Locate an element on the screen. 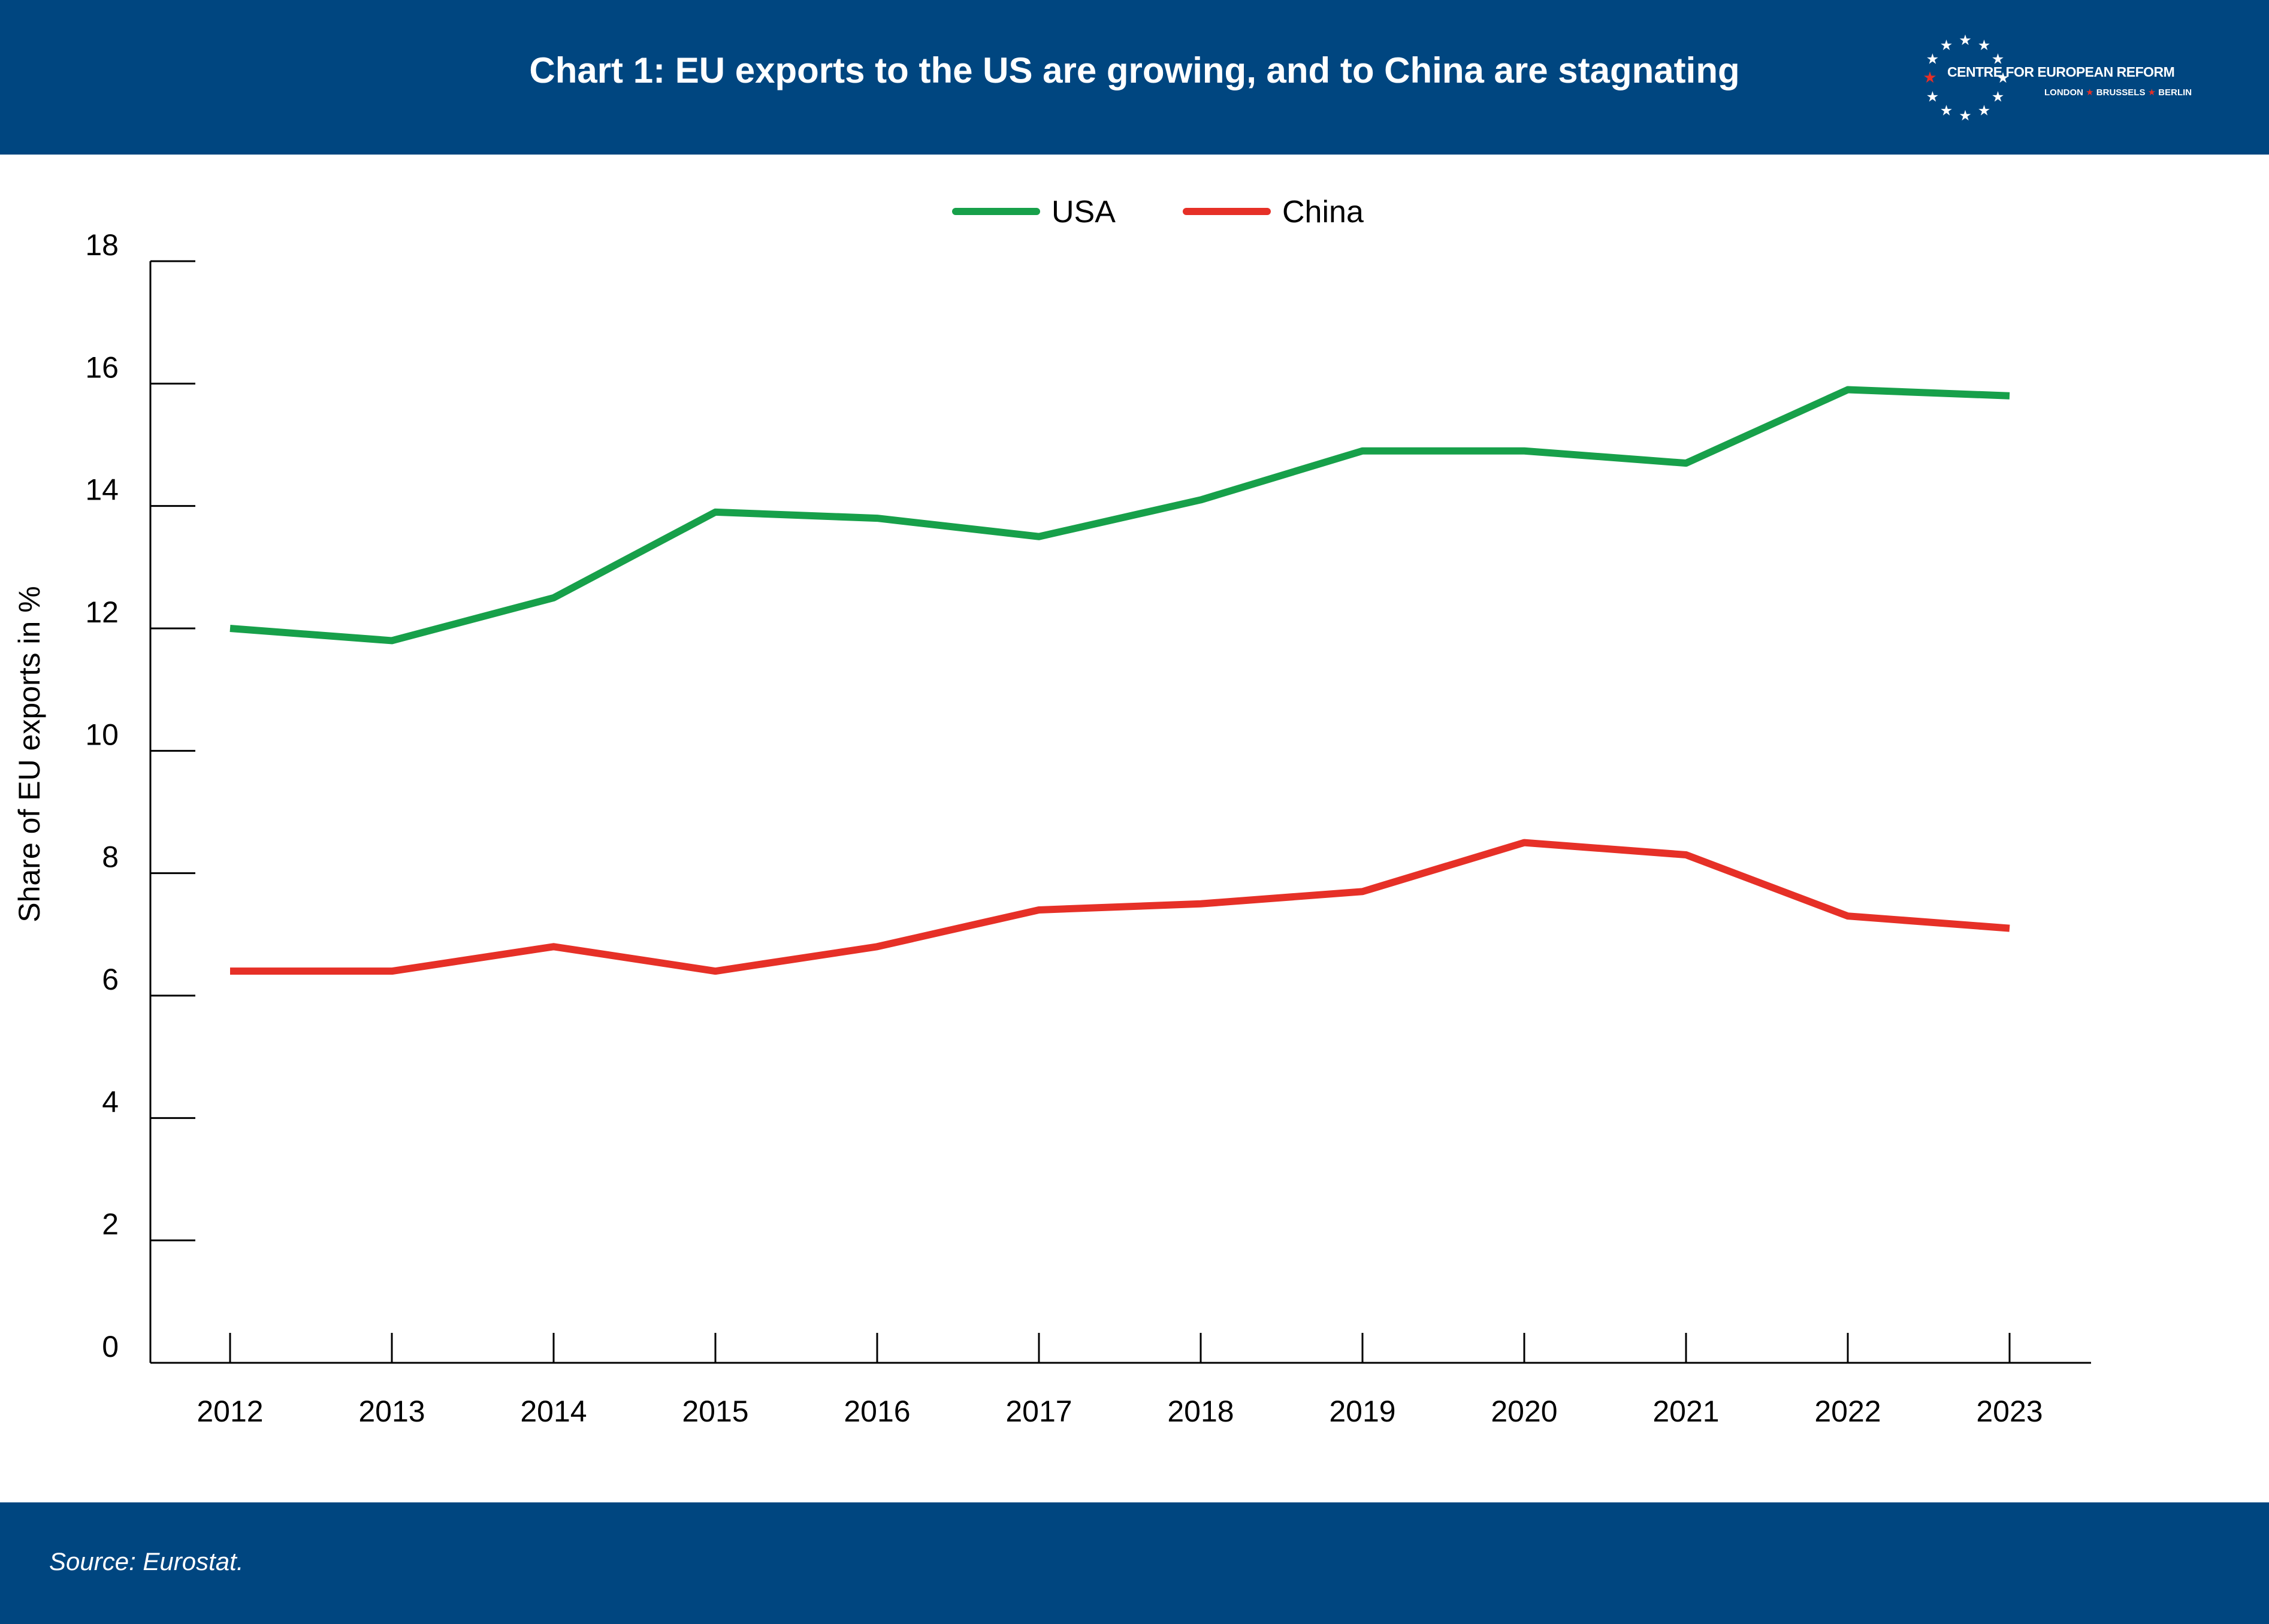 This screenshot has height=1624, width=2269. x-tick-label: 2015 is located at coordinates (715, 1411).